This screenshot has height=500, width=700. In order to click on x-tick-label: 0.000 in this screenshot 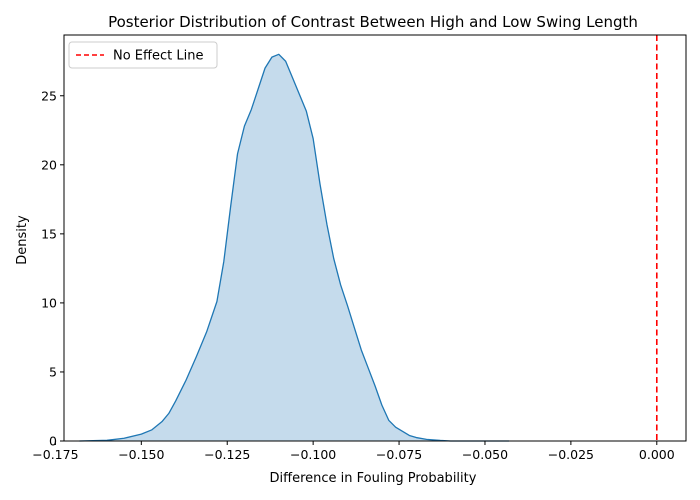, I will do `click(657, 454)`.